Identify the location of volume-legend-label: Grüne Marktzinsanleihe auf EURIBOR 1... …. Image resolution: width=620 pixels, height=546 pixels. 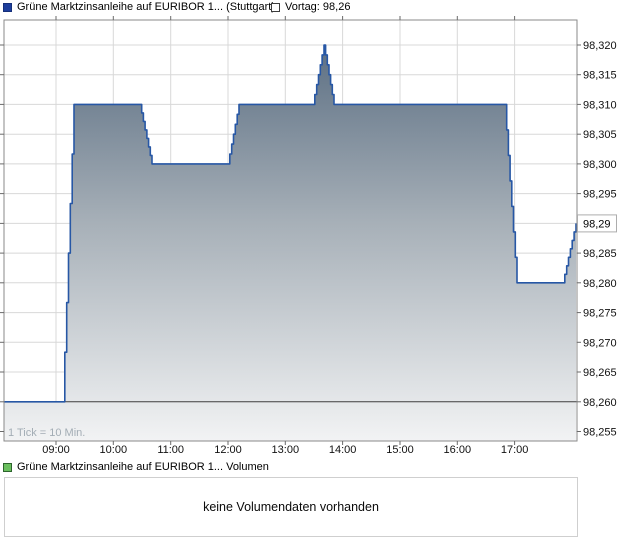
(143, 467).